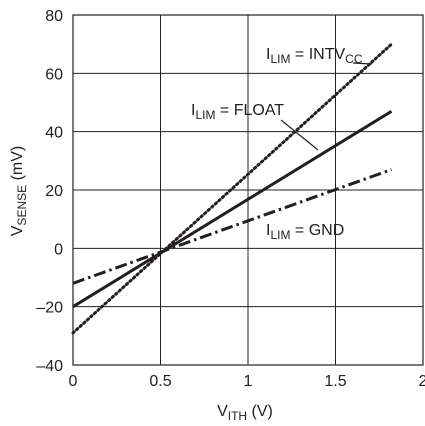 The height and width of the screenshot is (426, 425). Describe the element at coordinates (58, 249) in the screenshot. I see `y-tick-label: 0` at that location.